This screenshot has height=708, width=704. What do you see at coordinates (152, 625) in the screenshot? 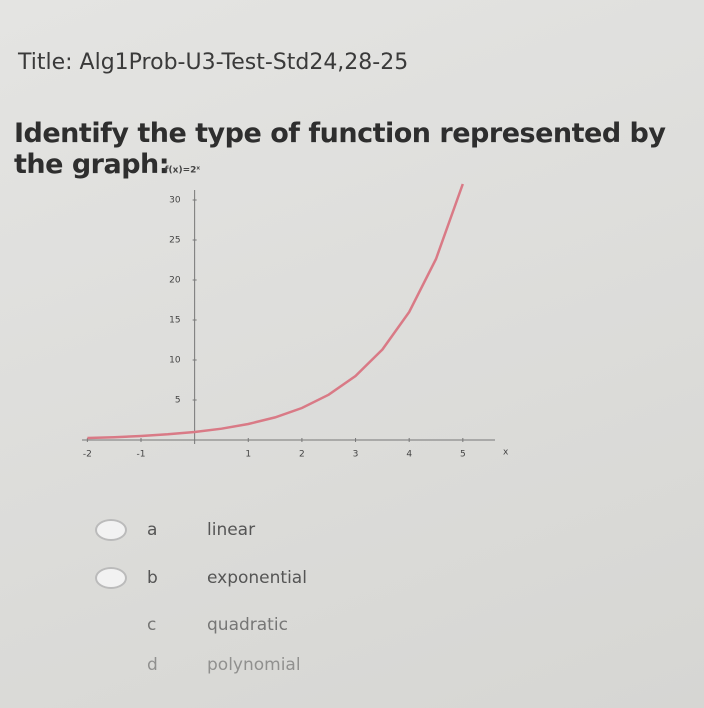
I see `option-letter: c` at bounding box center [152, 625].